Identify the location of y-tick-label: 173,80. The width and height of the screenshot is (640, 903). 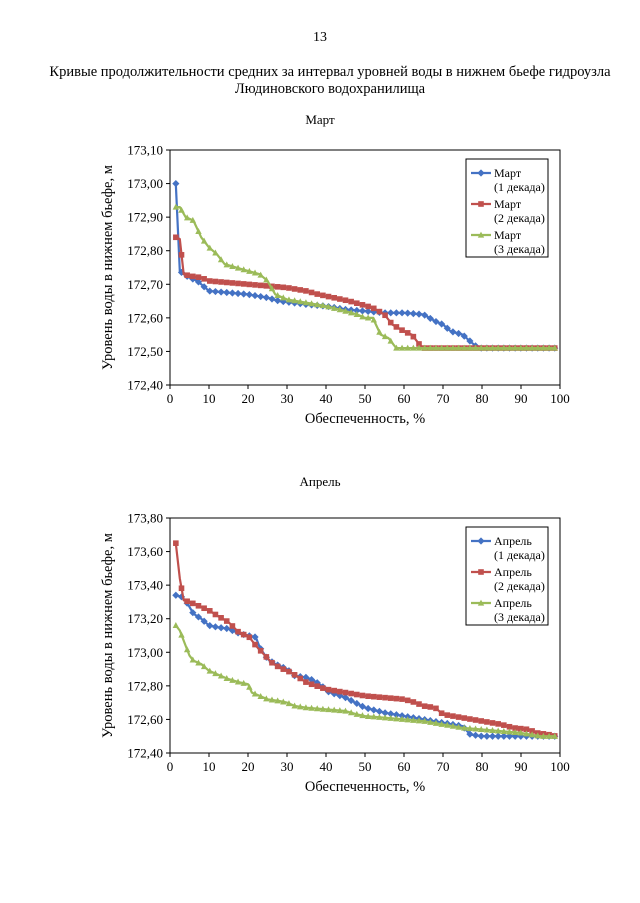
(145, 518).